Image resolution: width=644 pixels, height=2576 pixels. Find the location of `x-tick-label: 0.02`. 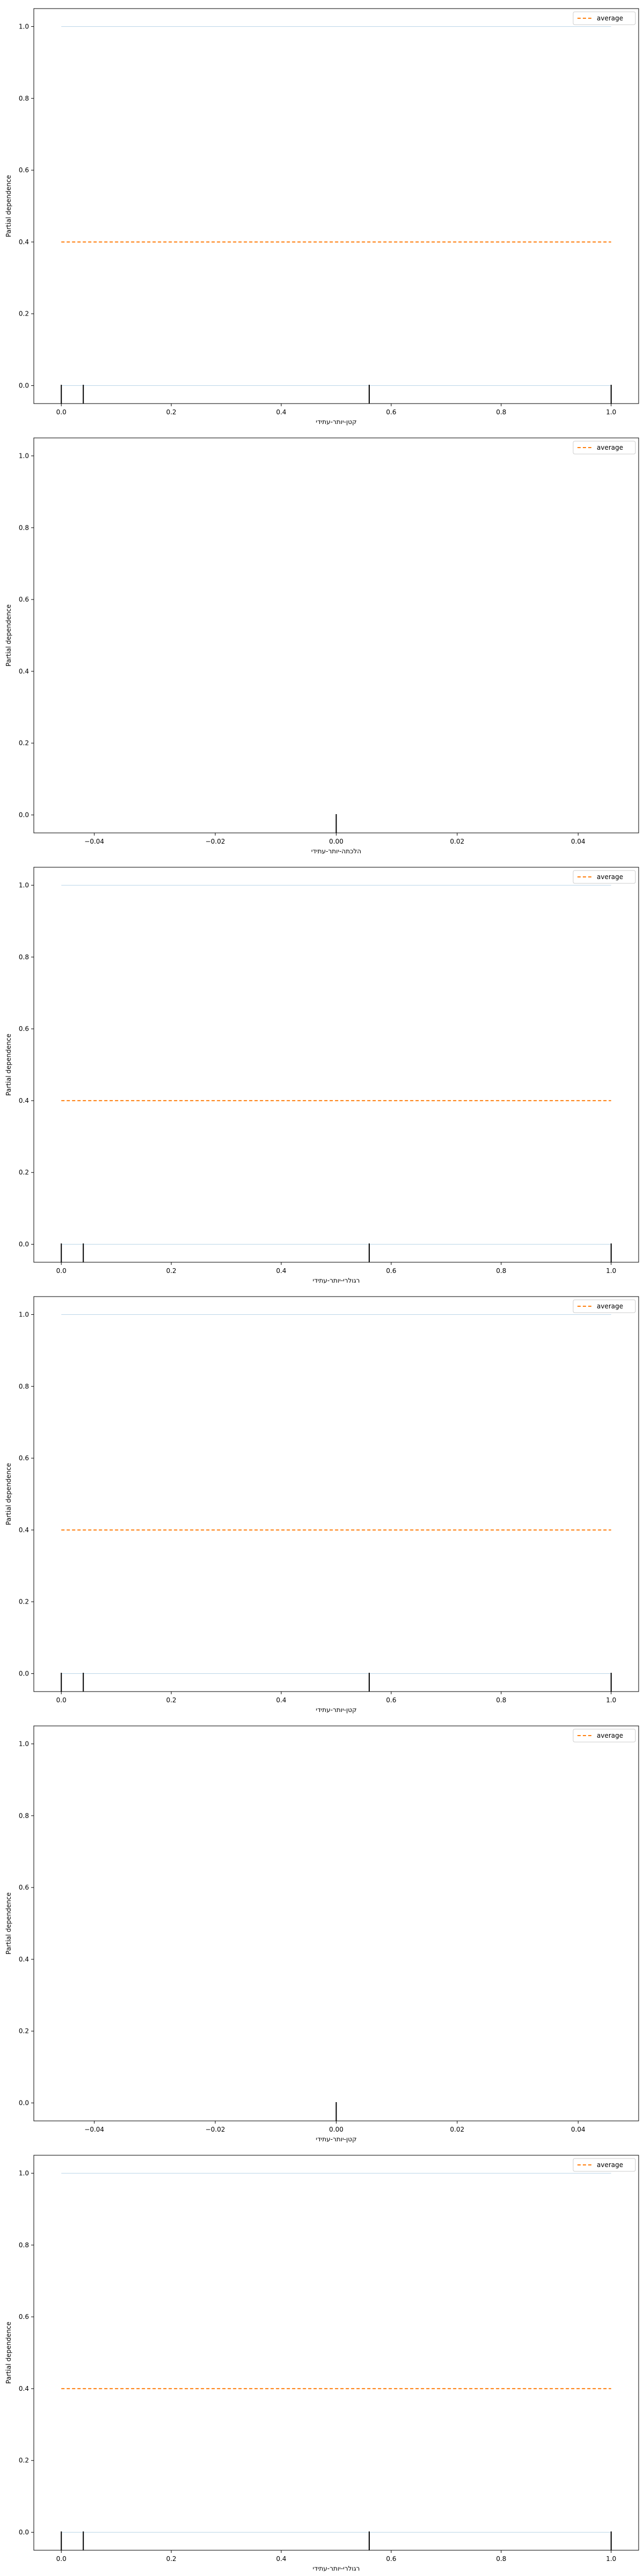

x-tick-label: 0.02 is located at coordinates (457, 2129).